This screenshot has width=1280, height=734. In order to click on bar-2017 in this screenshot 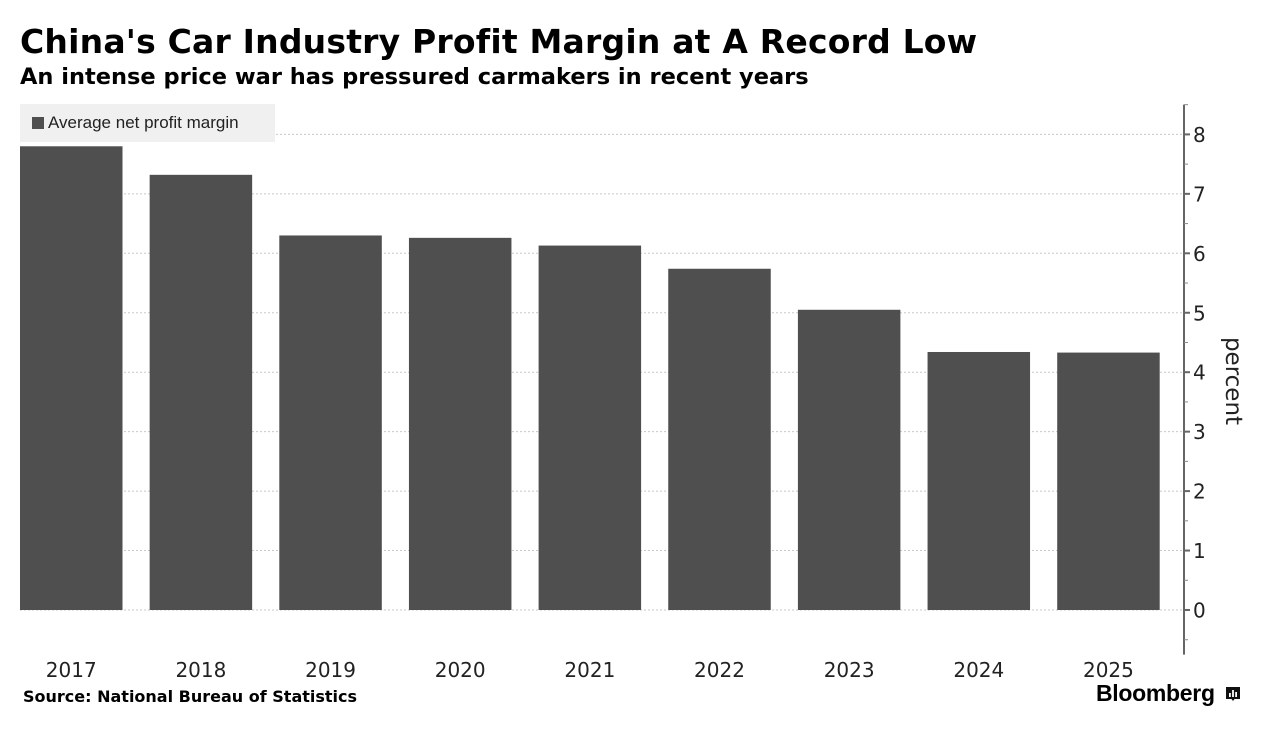, I will do `click(71, 378)`.